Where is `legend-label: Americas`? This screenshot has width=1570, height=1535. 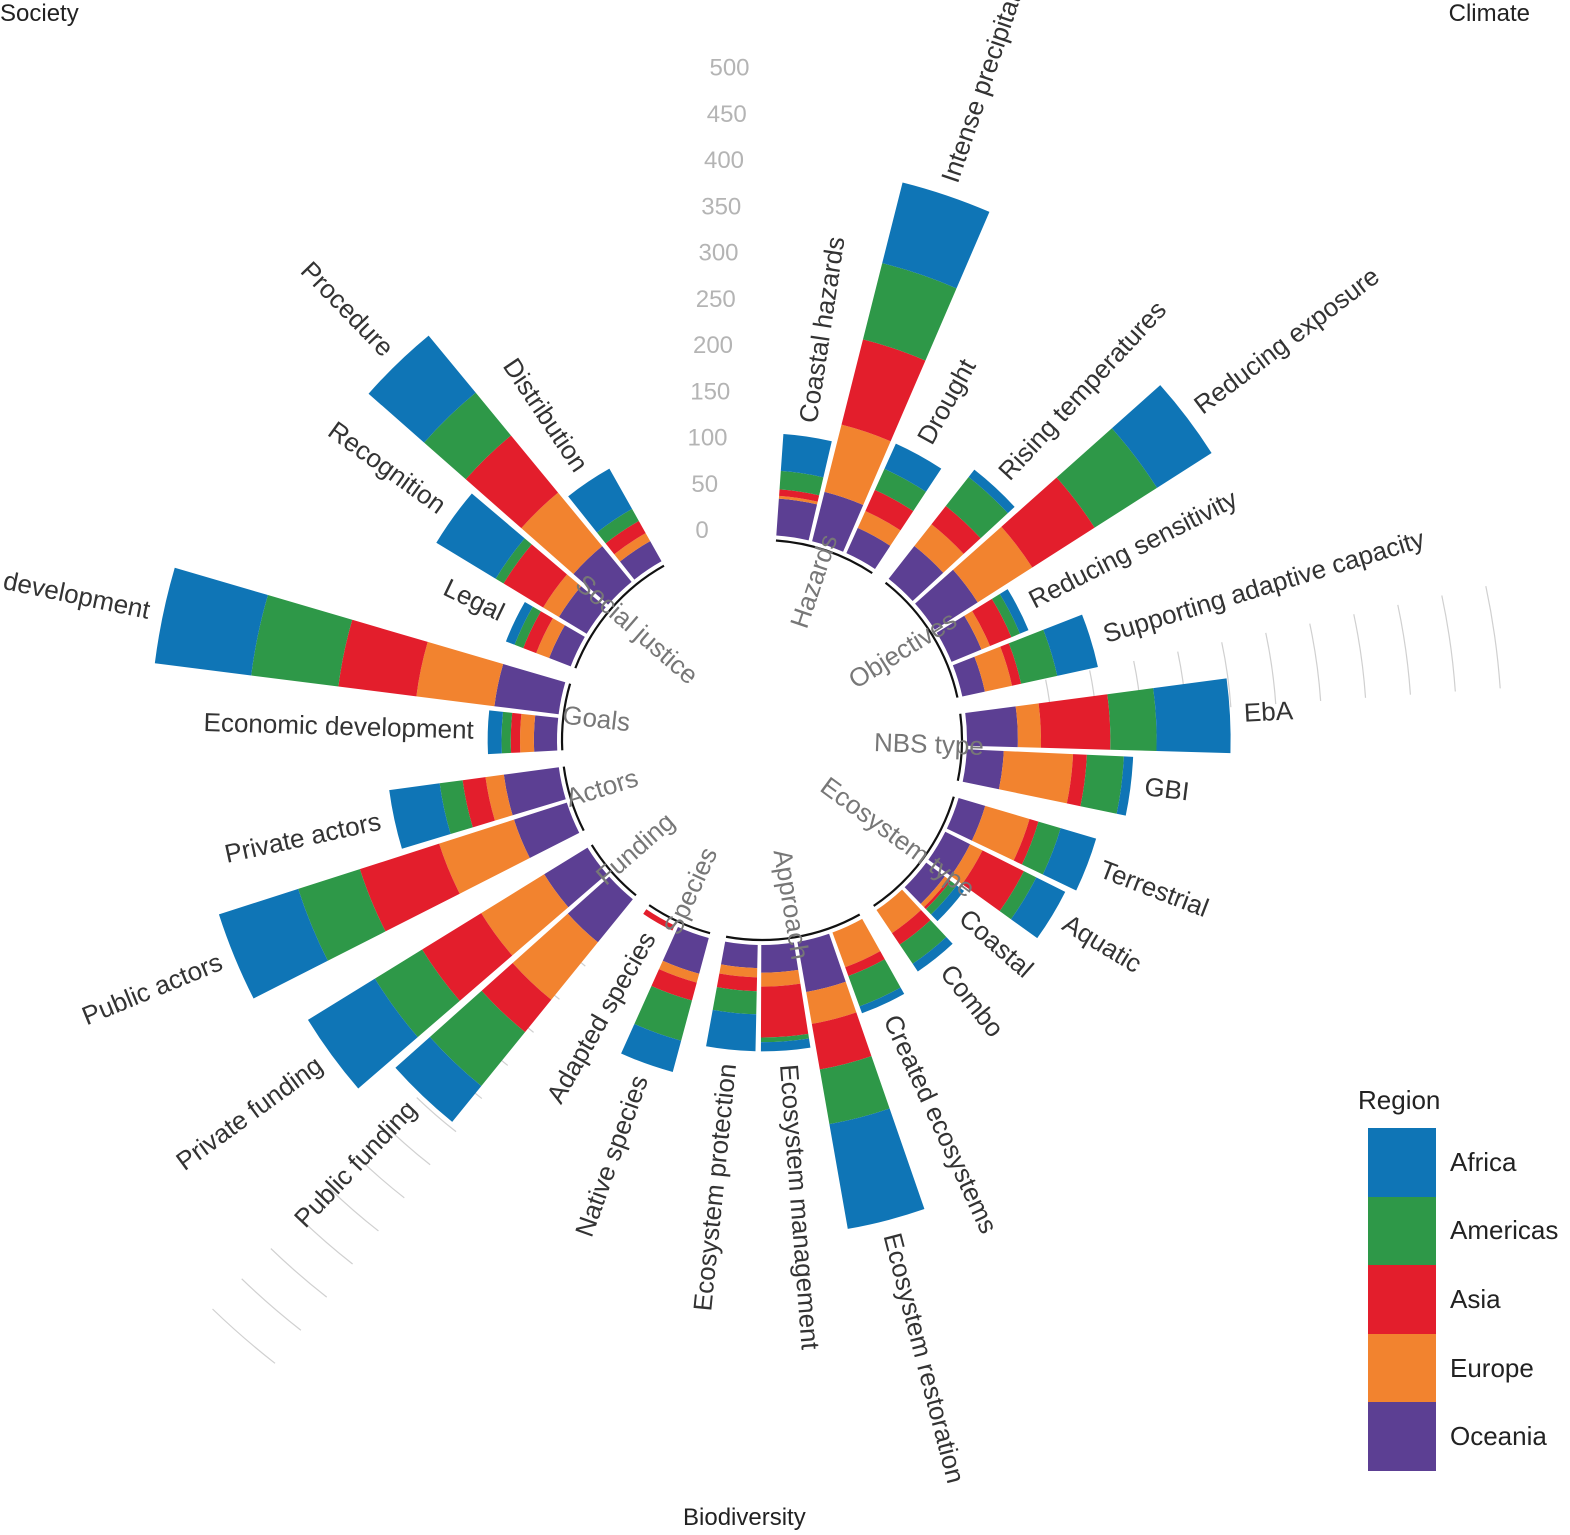
legend-label: Americas is located at coordinates (1504, 1230).